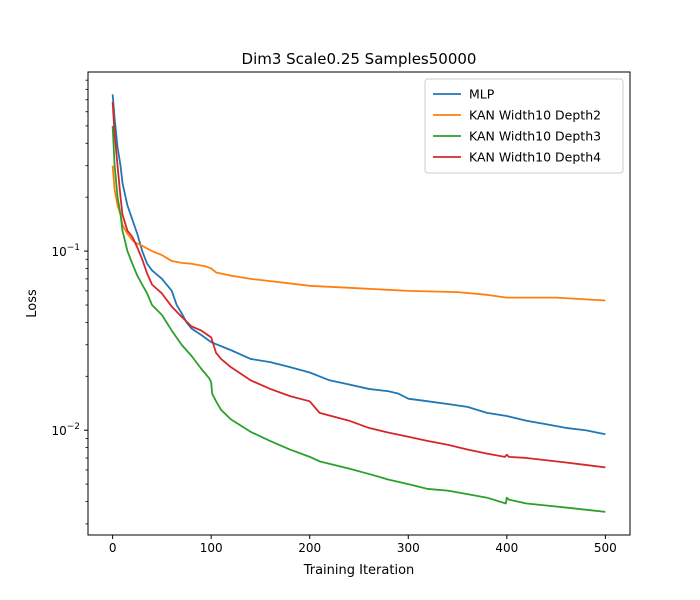 This screenshot has height=600, width=700. What do you see at coordinates (605, 548) in the screenshot?
I see `x-tick-label: 500` at bounding box center [605, 548].